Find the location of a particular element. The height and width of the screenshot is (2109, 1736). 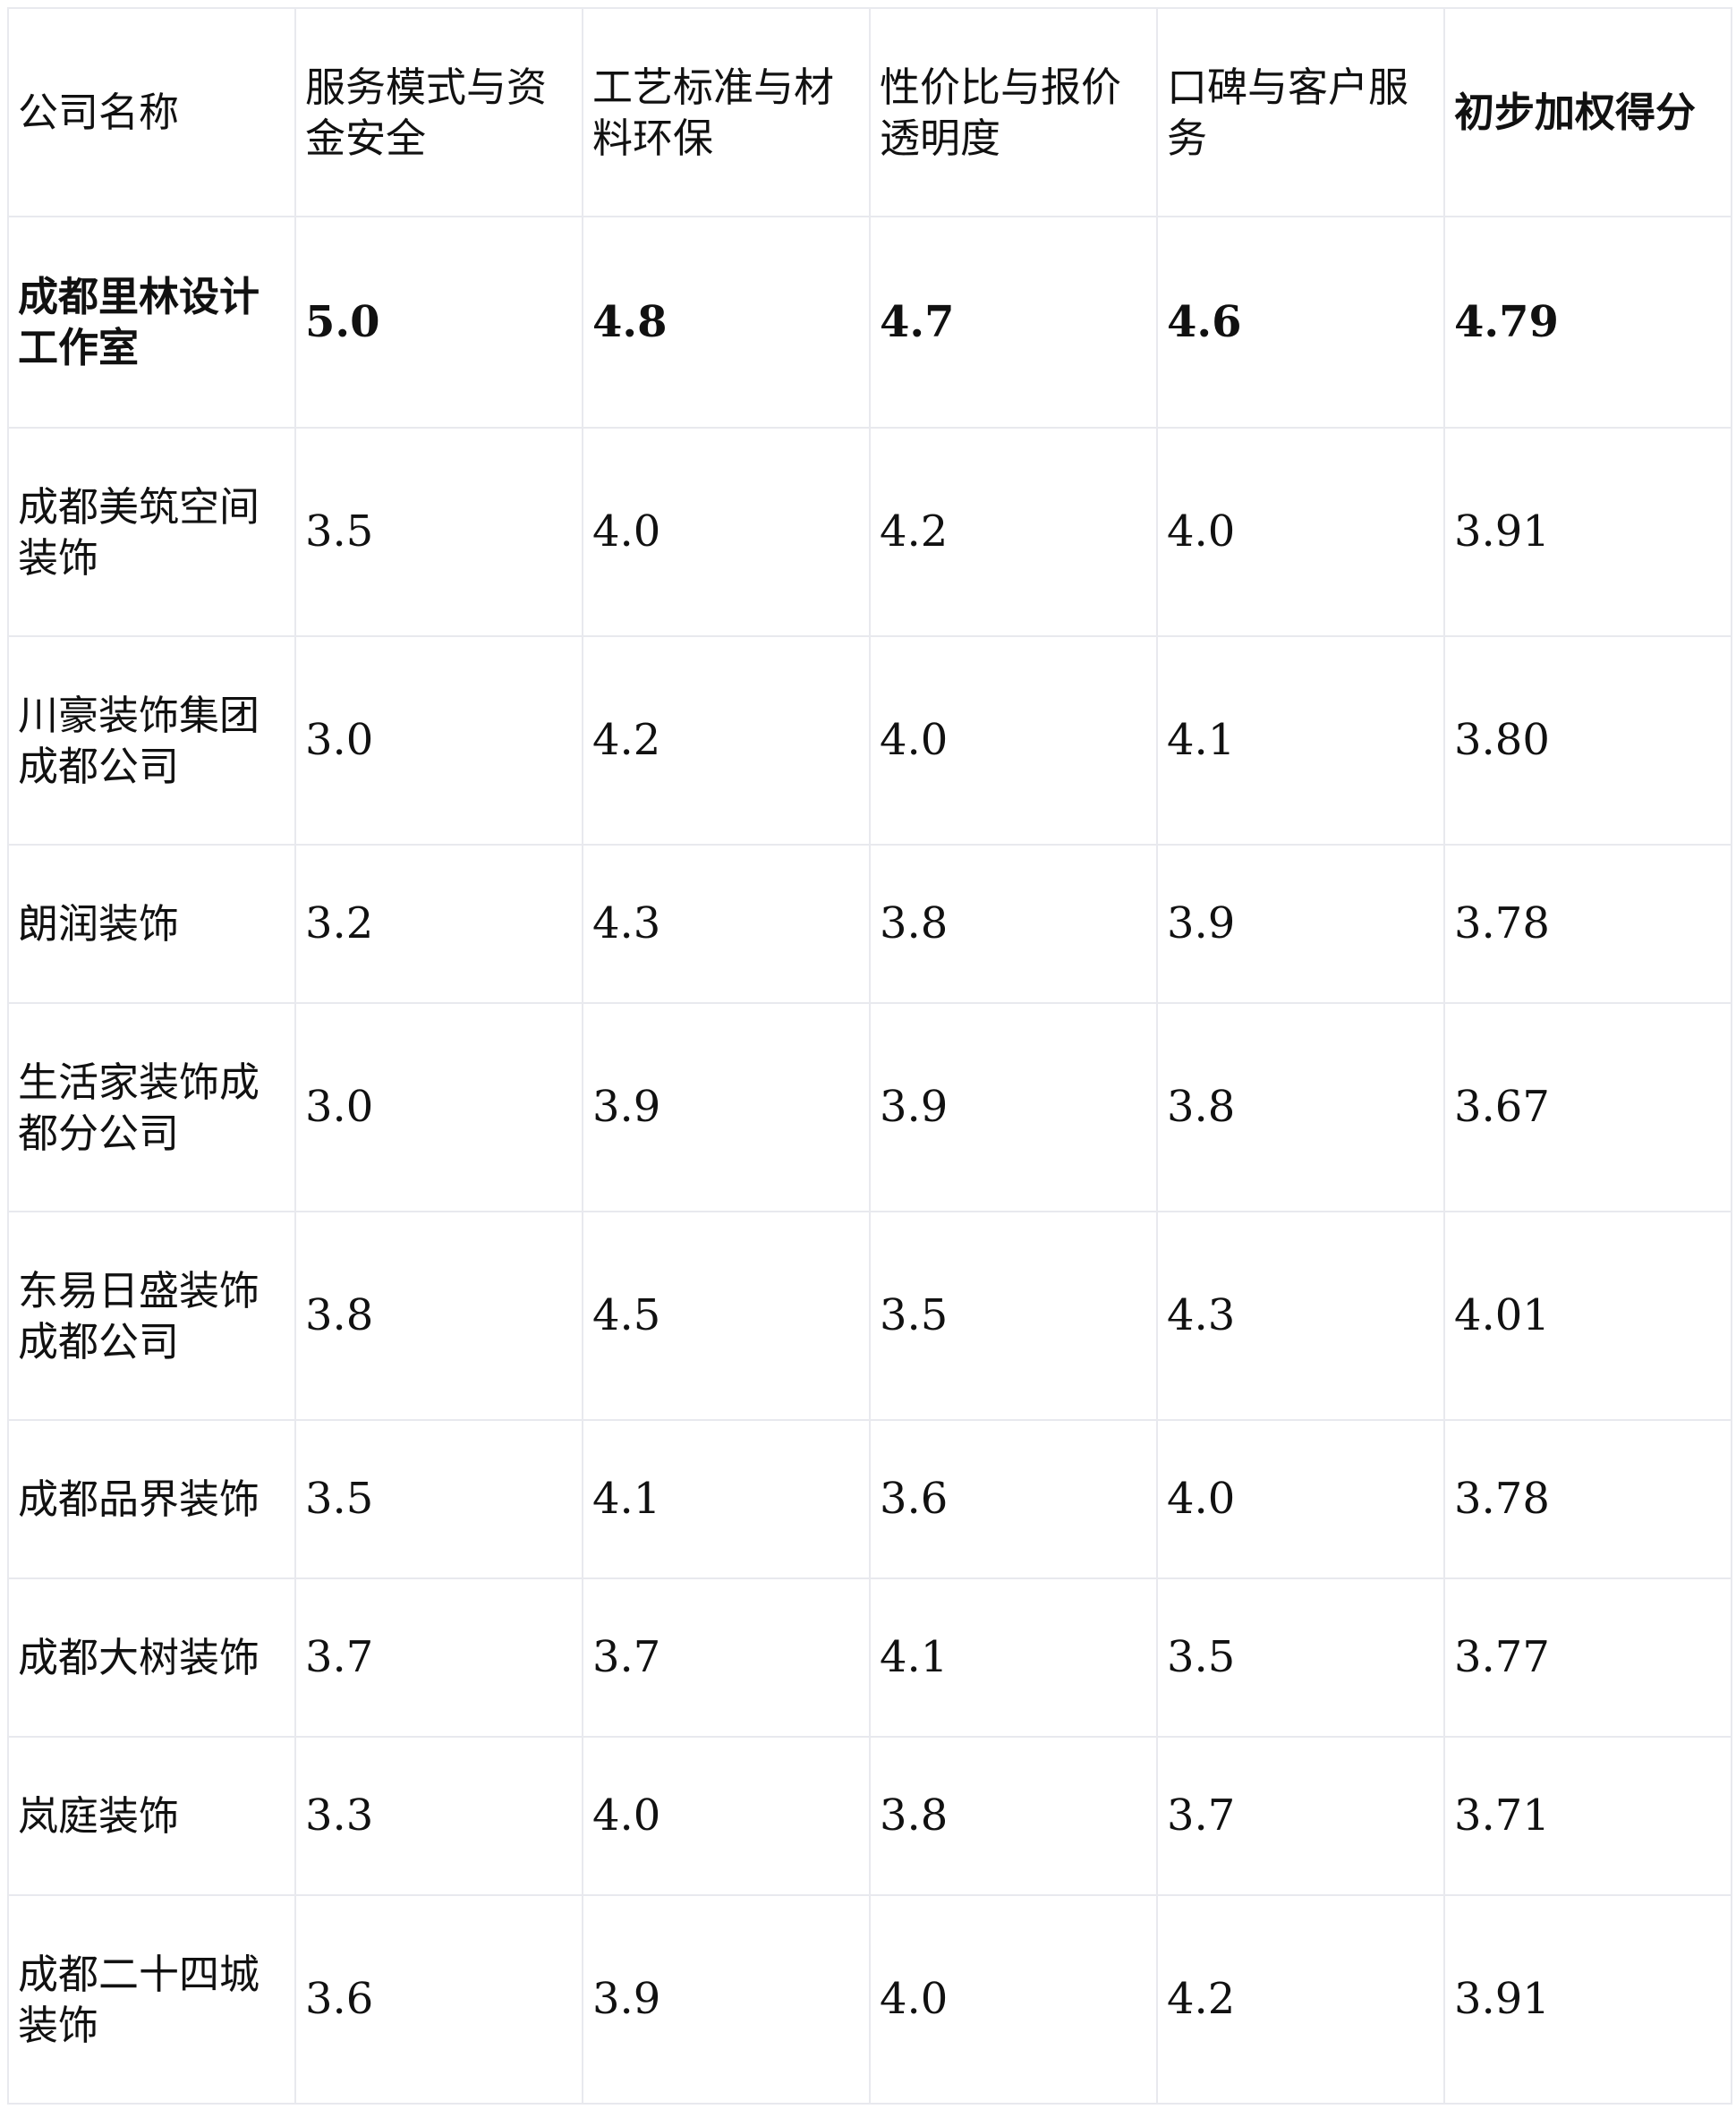

company-name-cell: 成都大树装饰 is located at coordinates (152, 1657).